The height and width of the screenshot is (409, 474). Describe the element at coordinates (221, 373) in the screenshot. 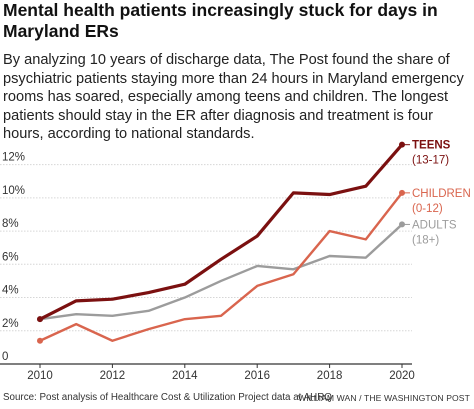

I see `x-axis-tick-labels: 2010 2012 2014 2016 2018 2020` at that location.